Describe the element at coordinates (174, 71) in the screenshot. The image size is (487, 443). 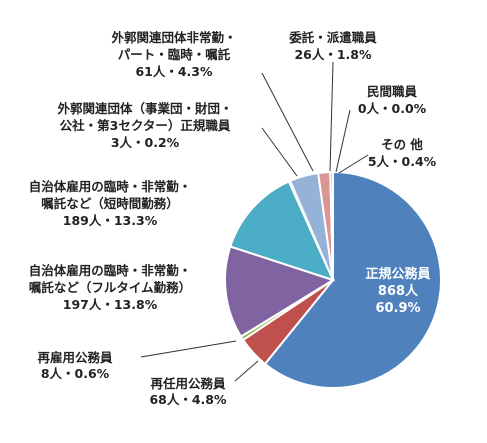
I see `data-label-line: 61人・4.3%` at that location.